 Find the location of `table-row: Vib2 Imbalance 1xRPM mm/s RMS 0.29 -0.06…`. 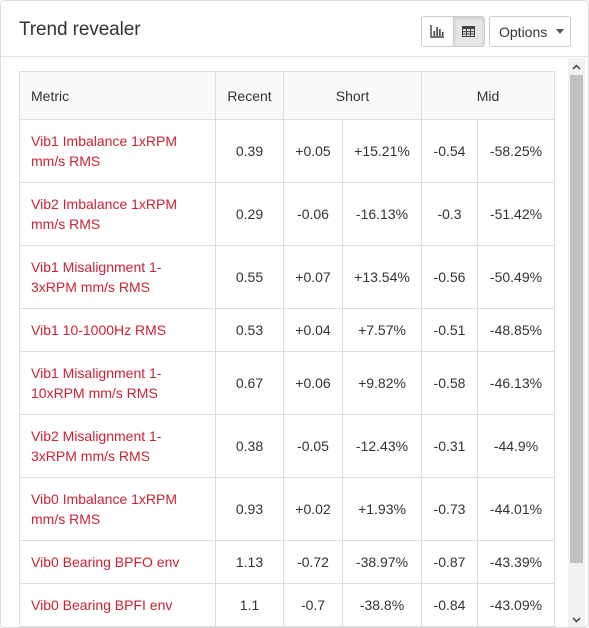

table-row: Vib2 Imbalance 1xRPM mm/s RMS 0.29 -0.06… is located at coordinates (287, 214).